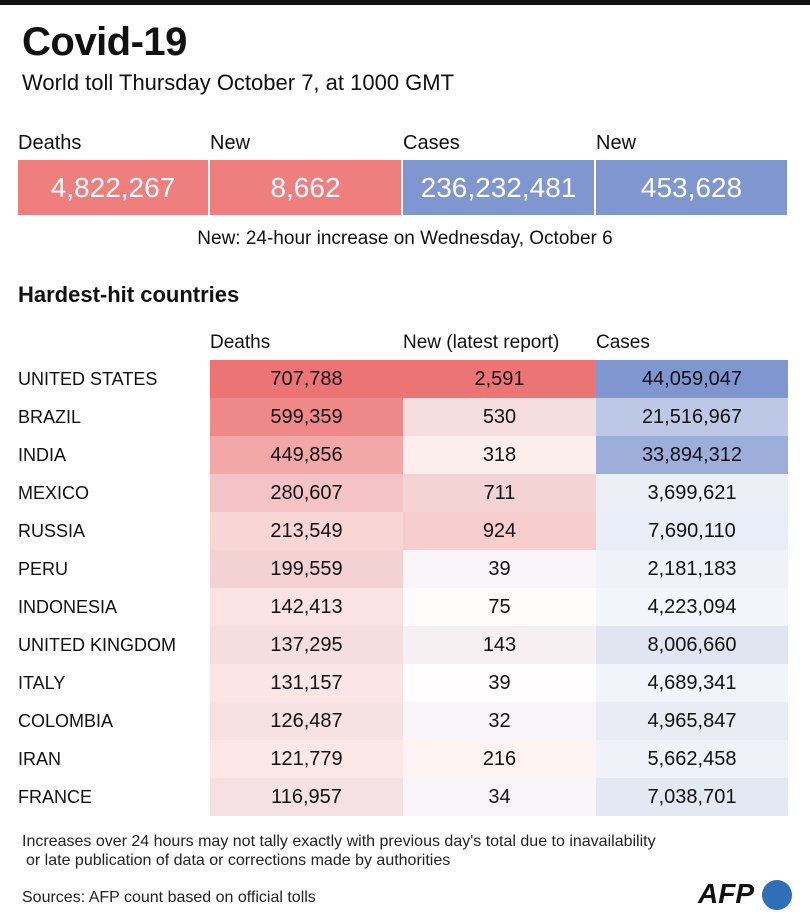 This screenshot has height=924, width=810. What do you see at coordinates (499, 417) in the screenshot?
I see `table-cell: 530` at bounding box center [499, 417].